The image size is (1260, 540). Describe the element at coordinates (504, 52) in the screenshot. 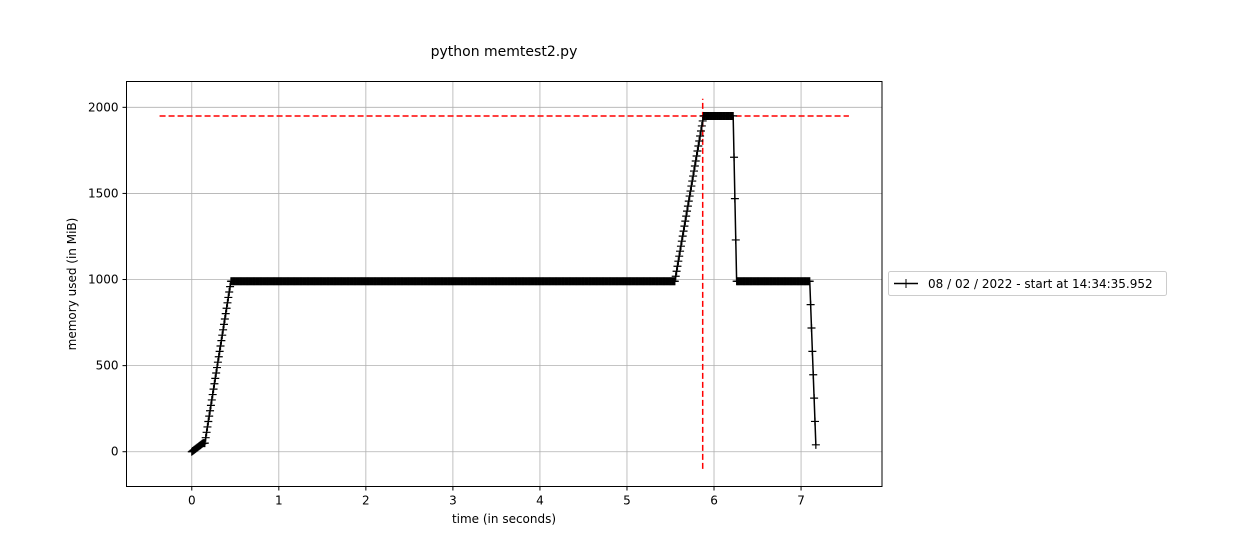

I see `chart-title: python memtest2.py` at that location.